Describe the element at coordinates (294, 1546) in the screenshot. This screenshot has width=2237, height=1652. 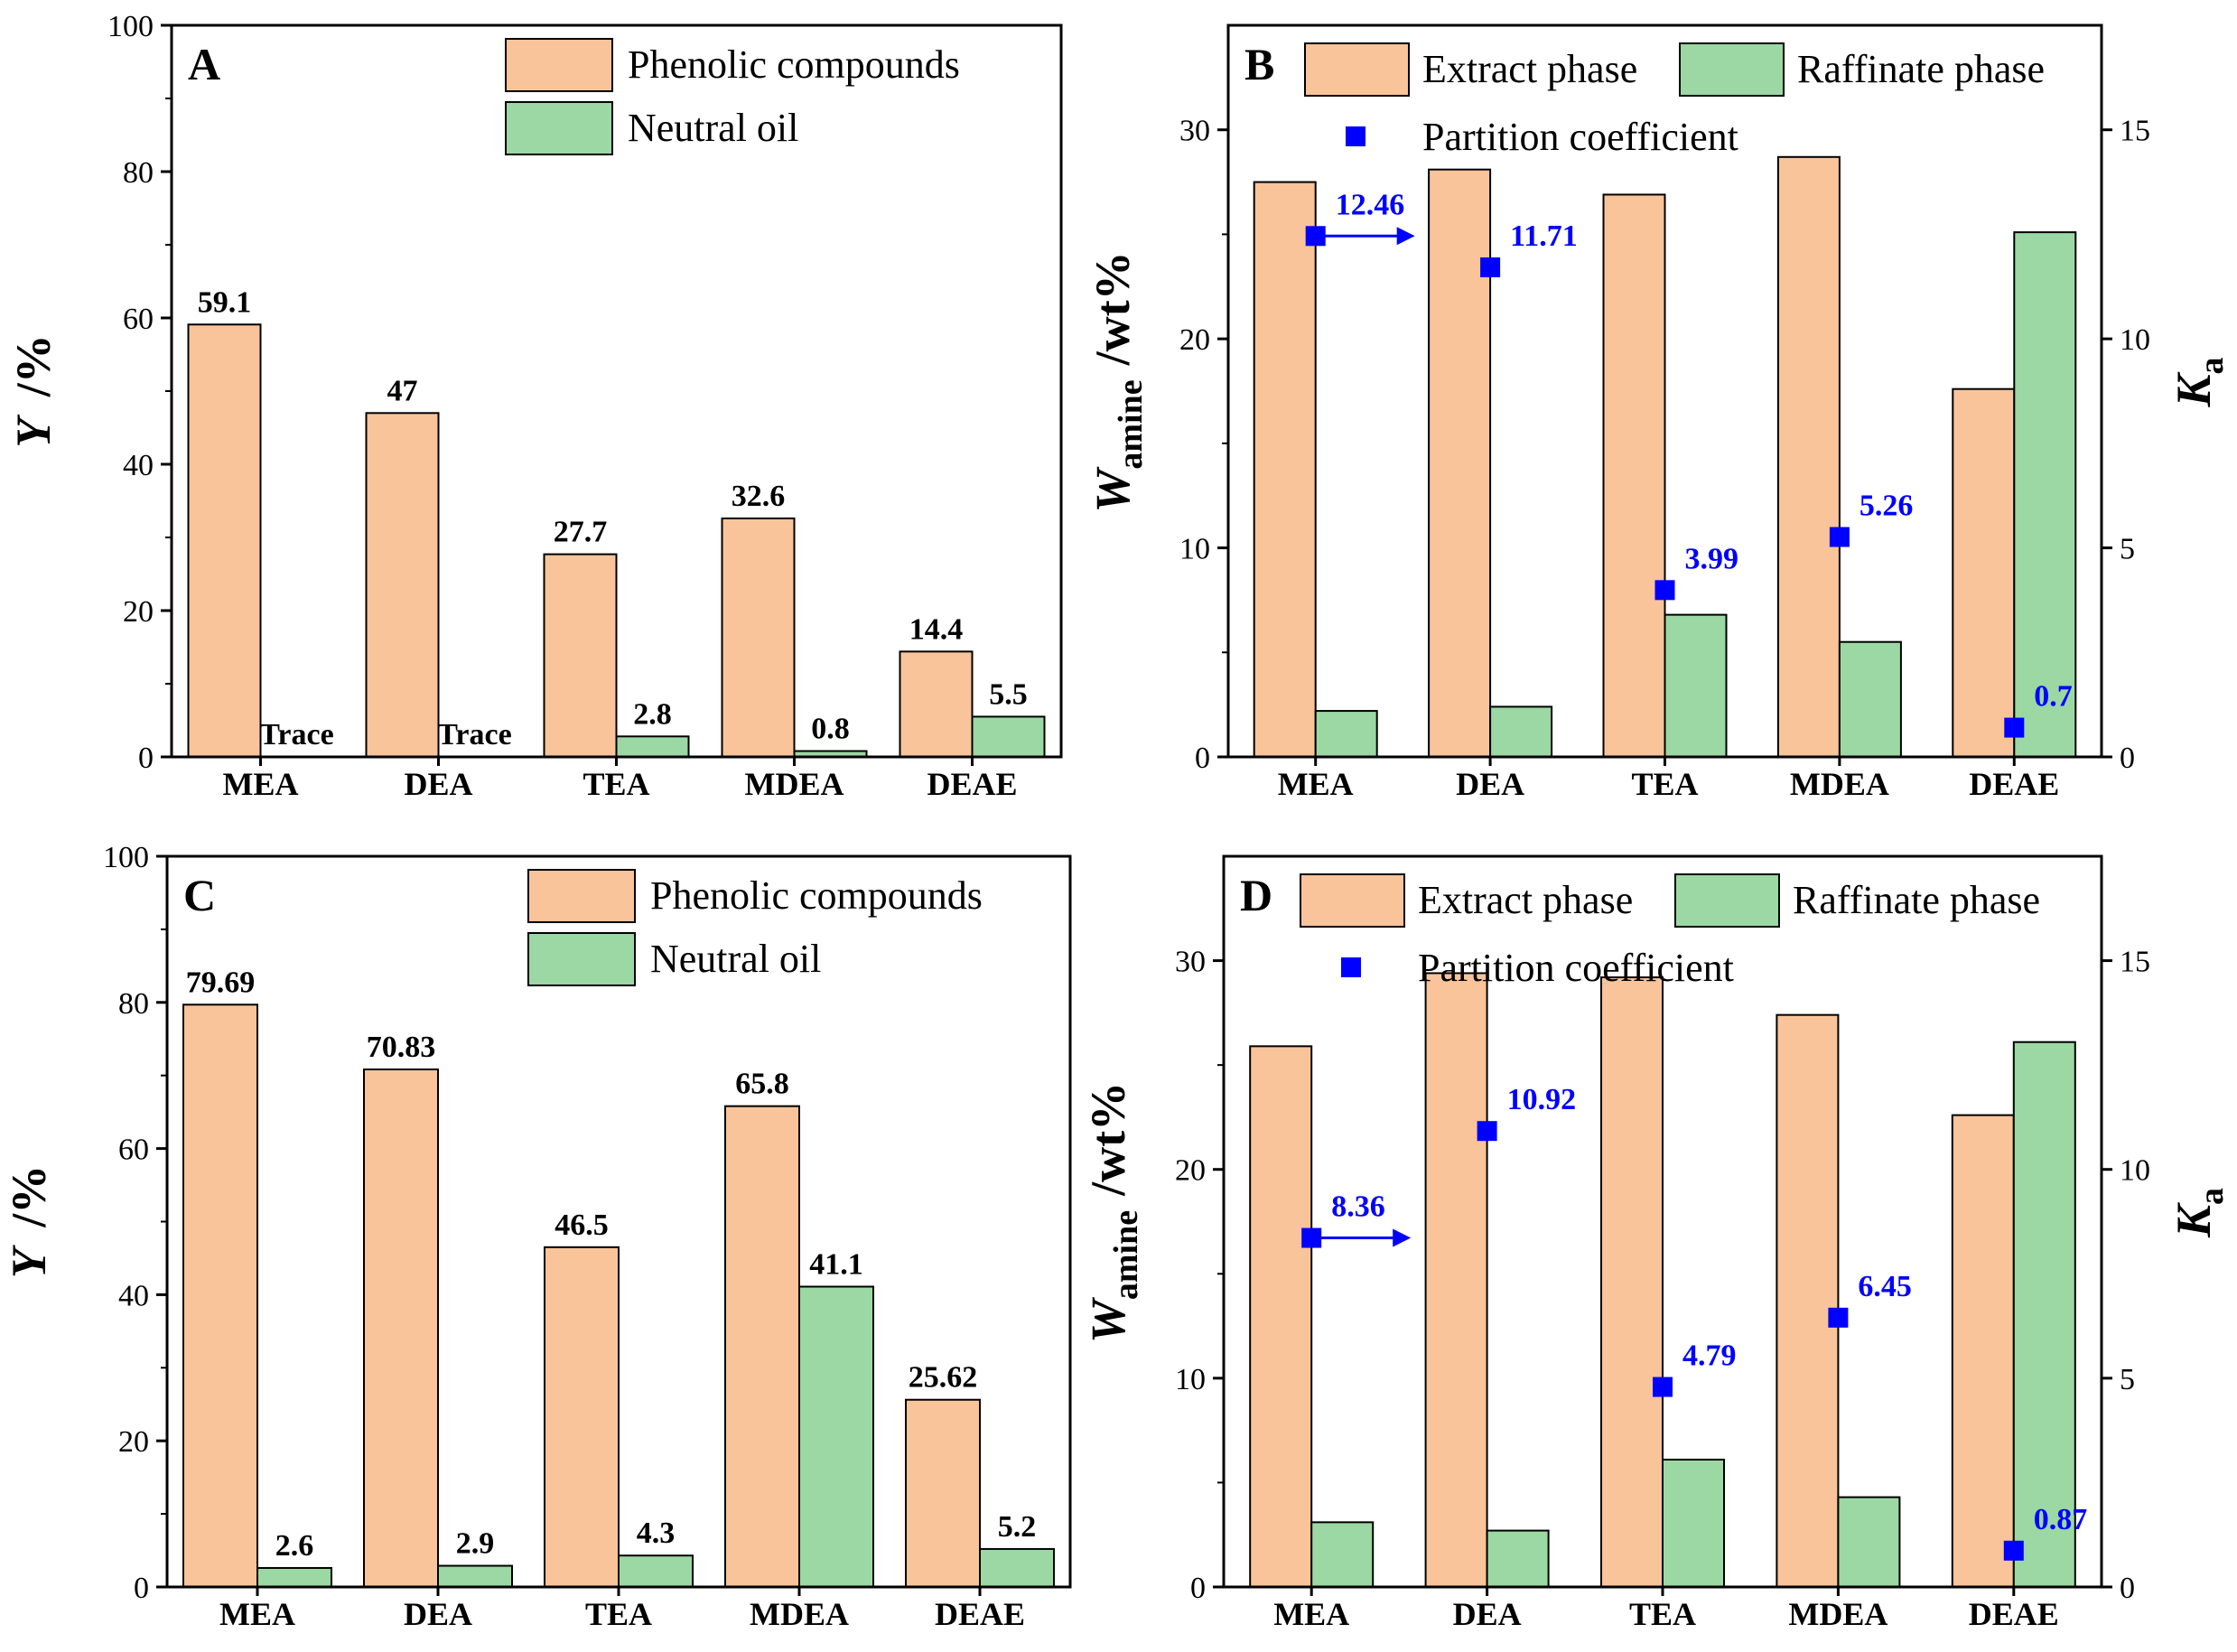
I see `data-label: 2.6` at that location.